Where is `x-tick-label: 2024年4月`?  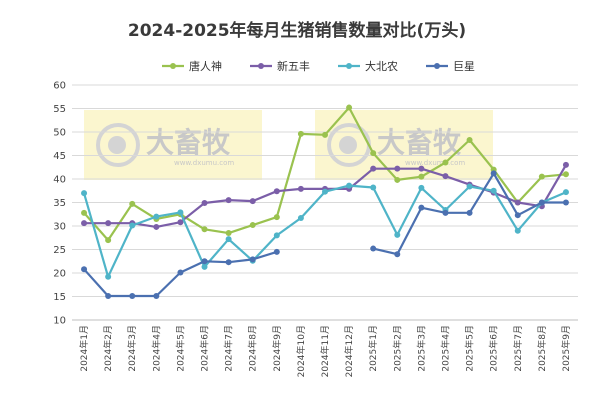
x-tick-label: 2024年4月 is located at coordinates (156, 348).